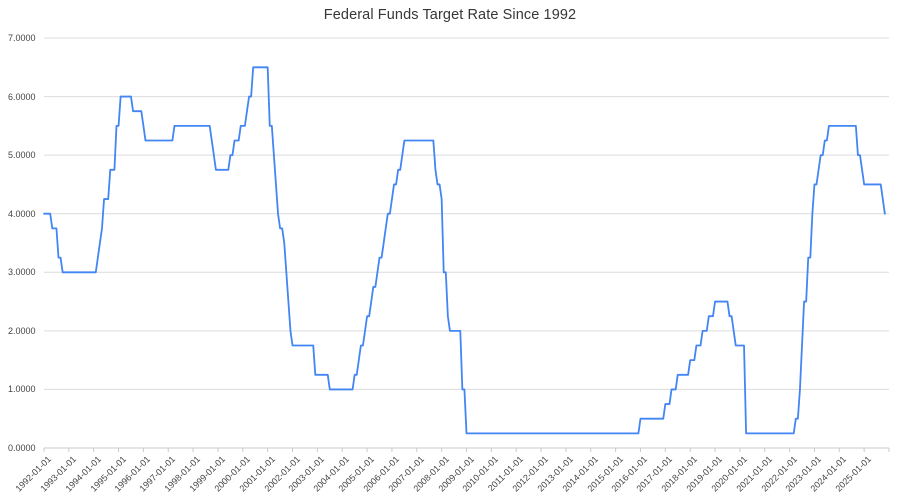 The image size is (900, 498). Describe the element at coordinates (22, 448) in the screenshot. I see `y-axis-label: 0.0000` at that location.